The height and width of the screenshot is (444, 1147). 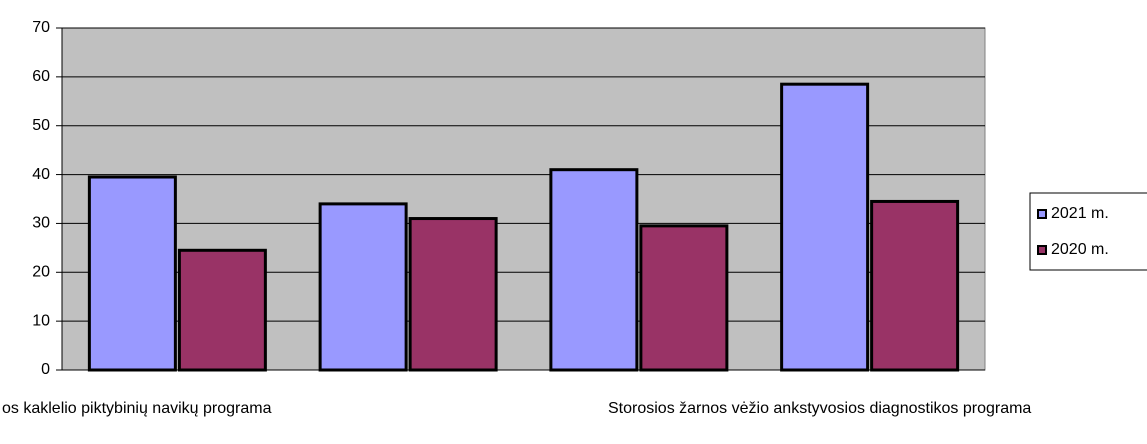 What do you see at coordinates (1088, 231) in the screenshot?
I see `legend` at bounding box center [1088, 231].